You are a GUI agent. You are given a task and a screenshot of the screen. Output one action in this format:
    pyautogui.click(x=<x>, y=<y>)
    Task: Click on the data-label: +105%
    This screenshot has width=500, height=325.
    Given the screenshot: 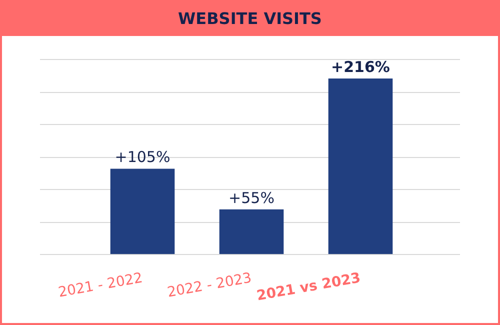 What is the action you would take?
    pyautogui.click(x=142, y=157)
    